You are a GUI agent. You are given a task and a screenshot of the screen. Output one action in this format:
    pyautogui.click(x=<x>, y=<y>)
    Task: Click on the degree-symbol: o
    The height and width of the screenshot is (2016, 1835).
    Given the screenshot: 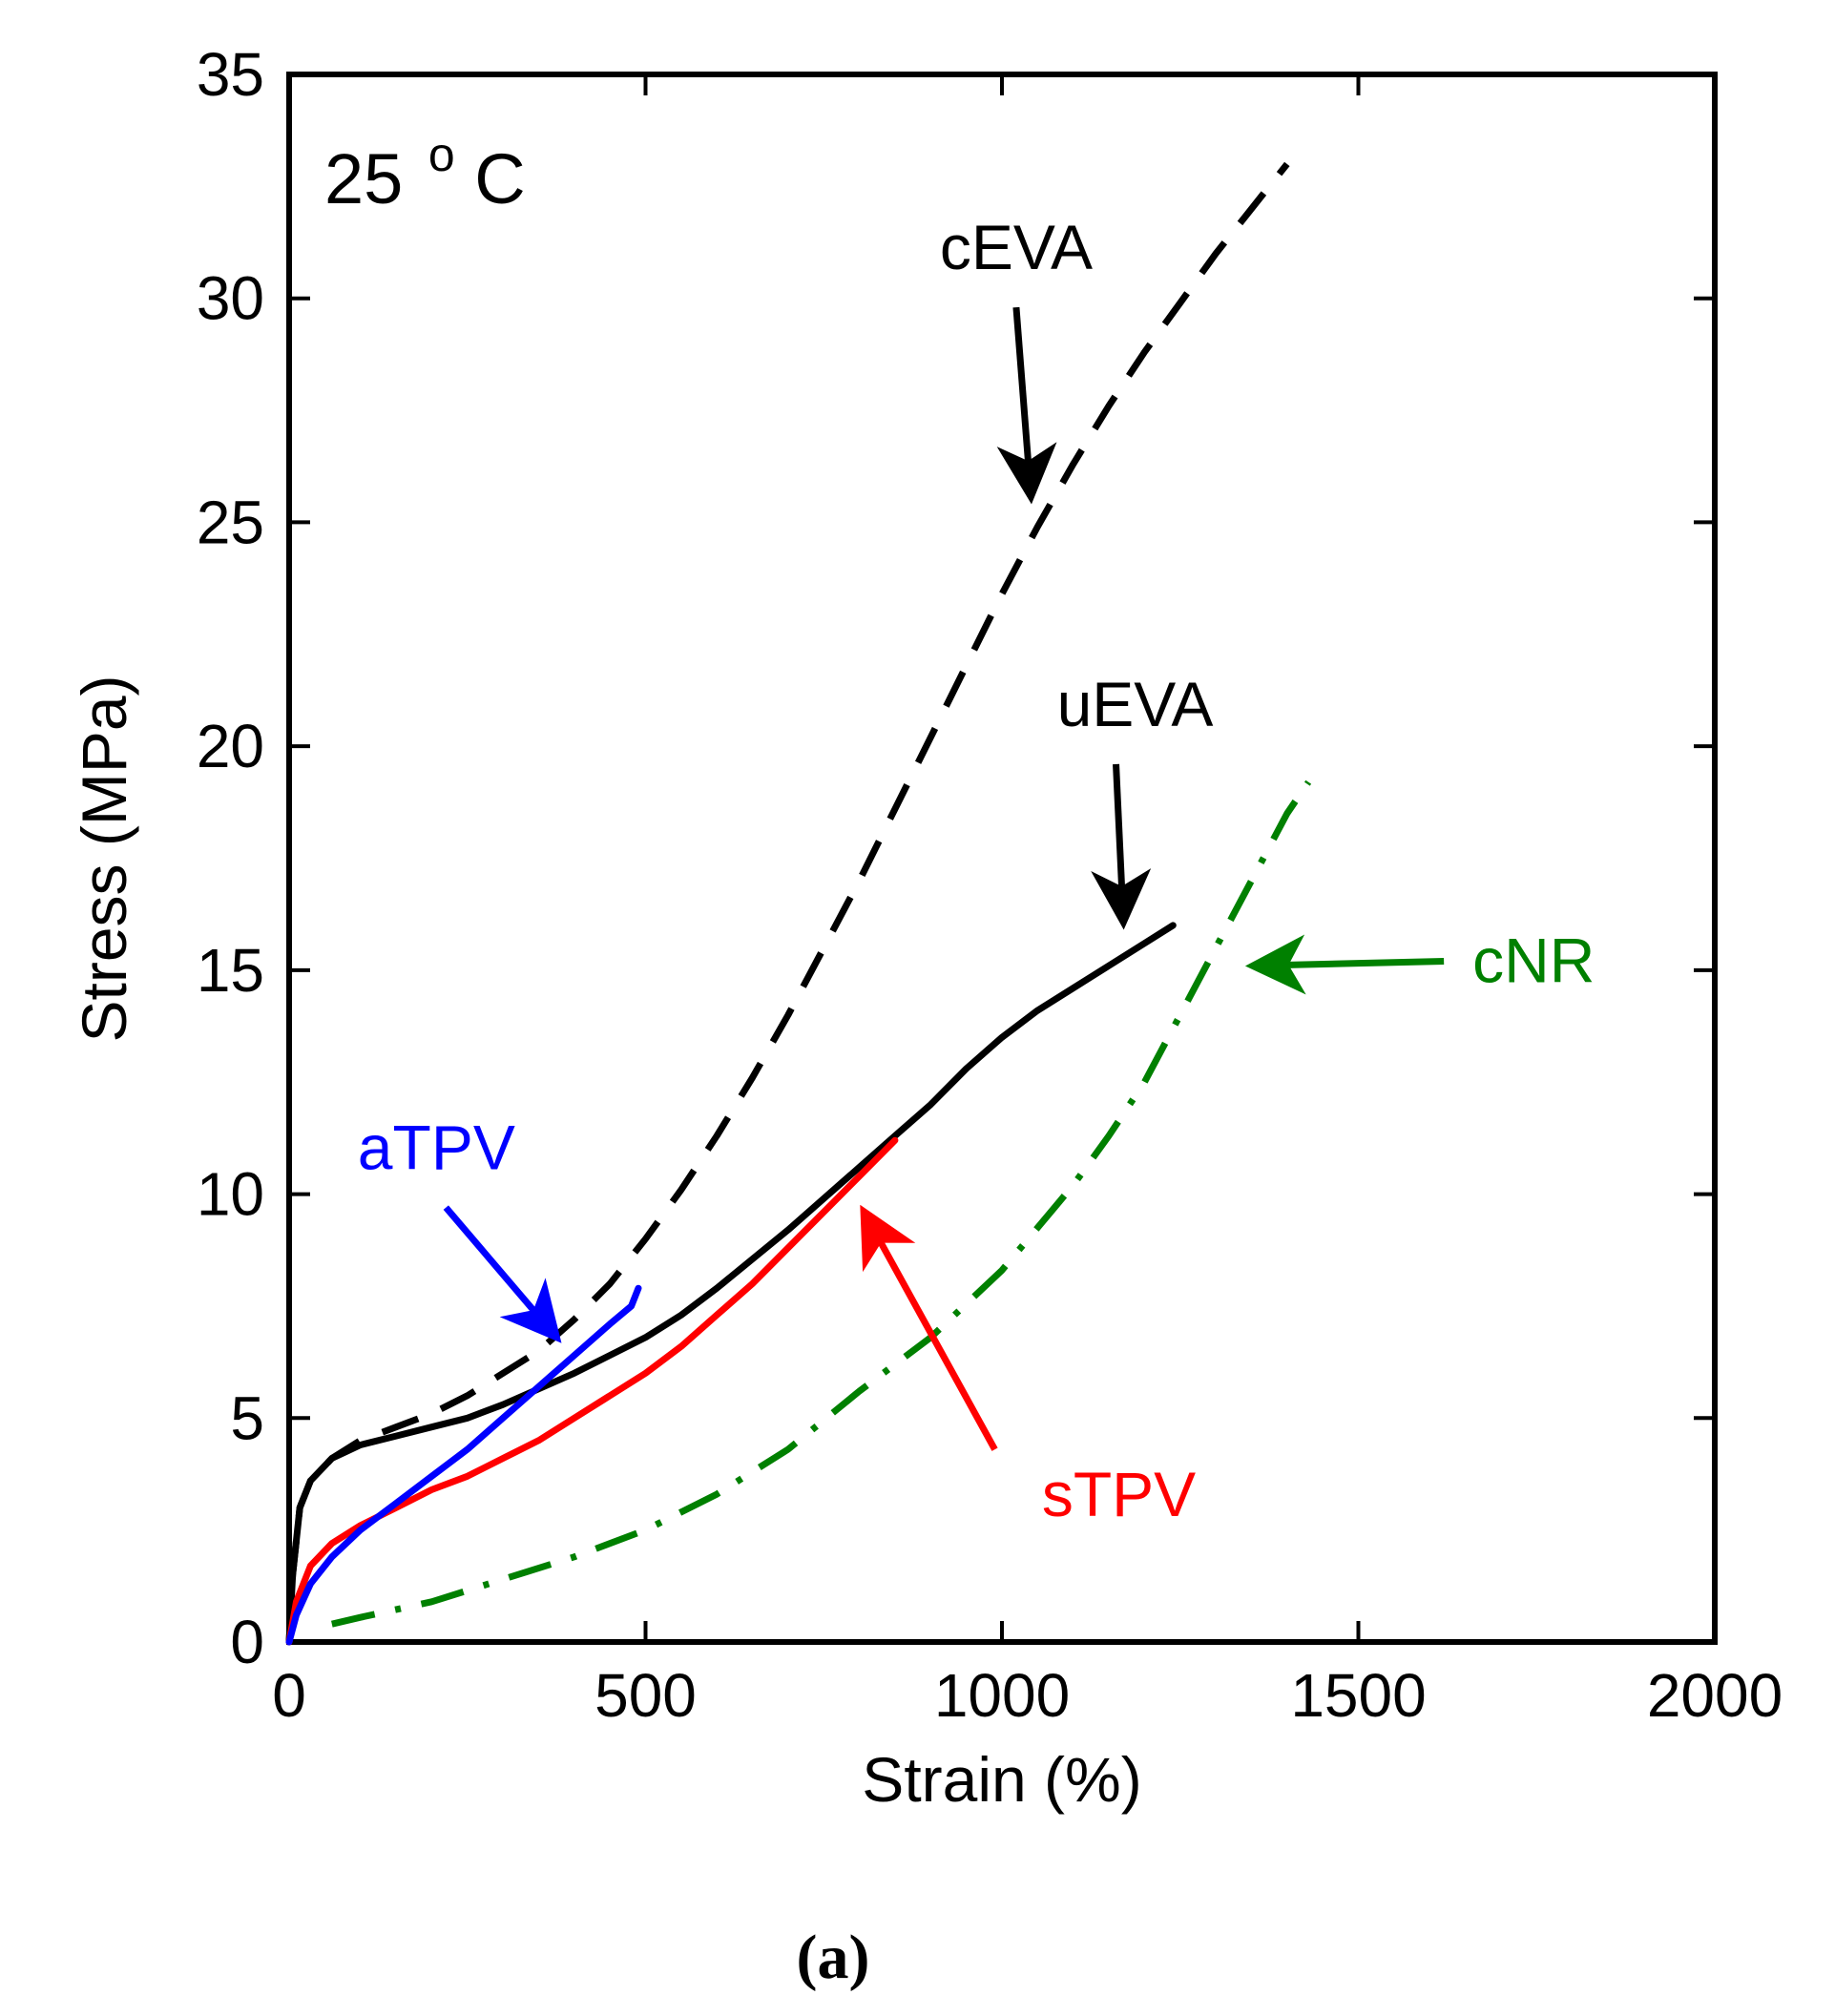 What is the action you would take?
    pyautogui.click(x=441, y=154)
    